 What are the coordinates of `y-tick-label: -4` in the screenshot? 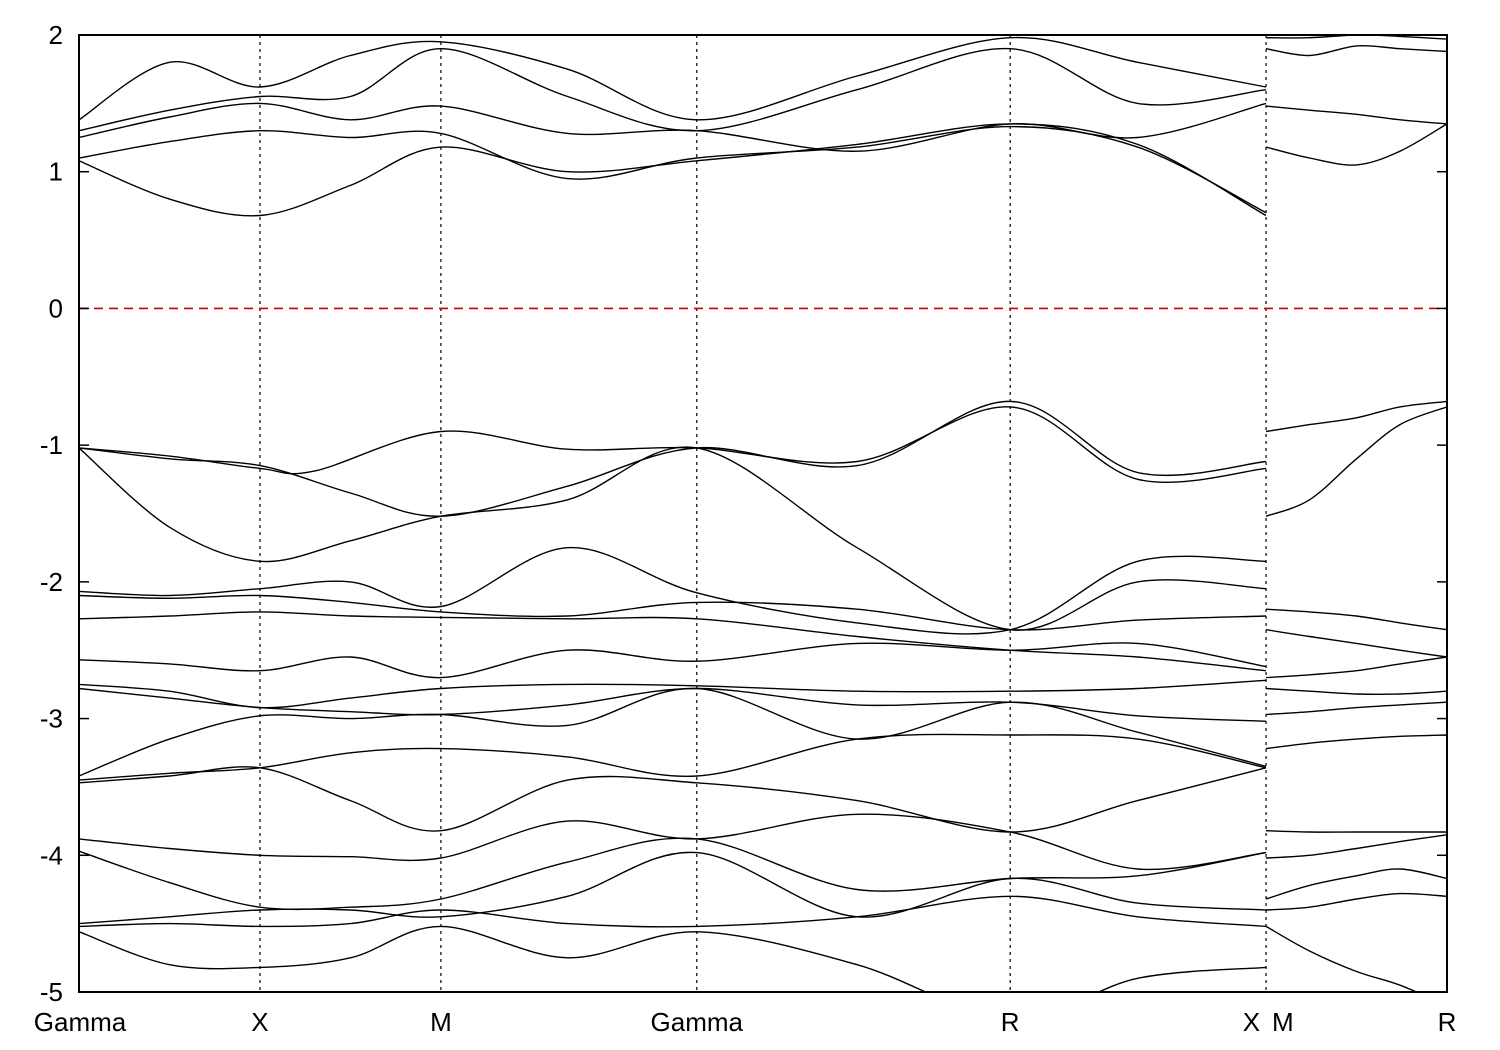 It's located at (51, 855).